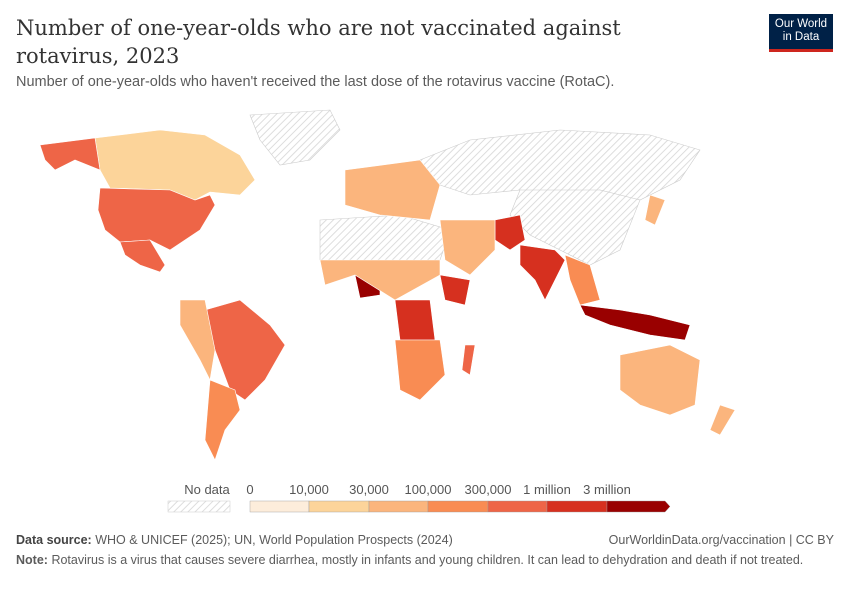  Describe the element at coordinates (309, 489) in the screenshot. I see `legend-tick: 10,000` at that location.